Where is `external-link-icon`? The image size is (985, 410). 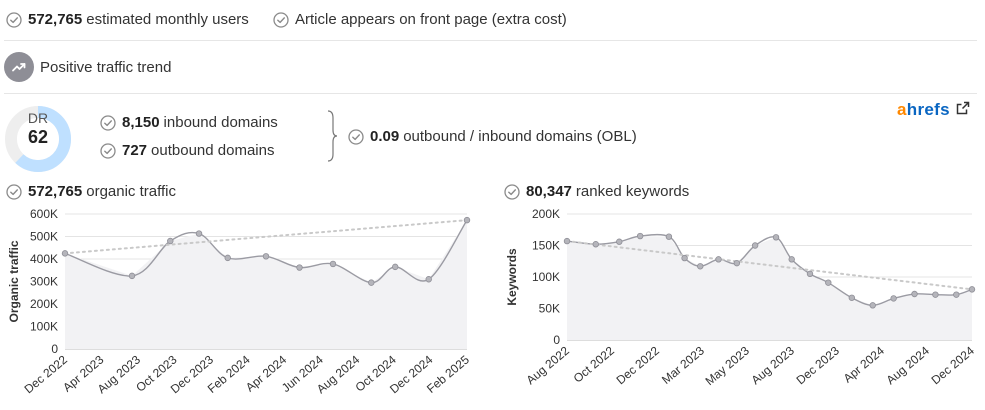
external-link-icon is located at coordinates (963, 110).